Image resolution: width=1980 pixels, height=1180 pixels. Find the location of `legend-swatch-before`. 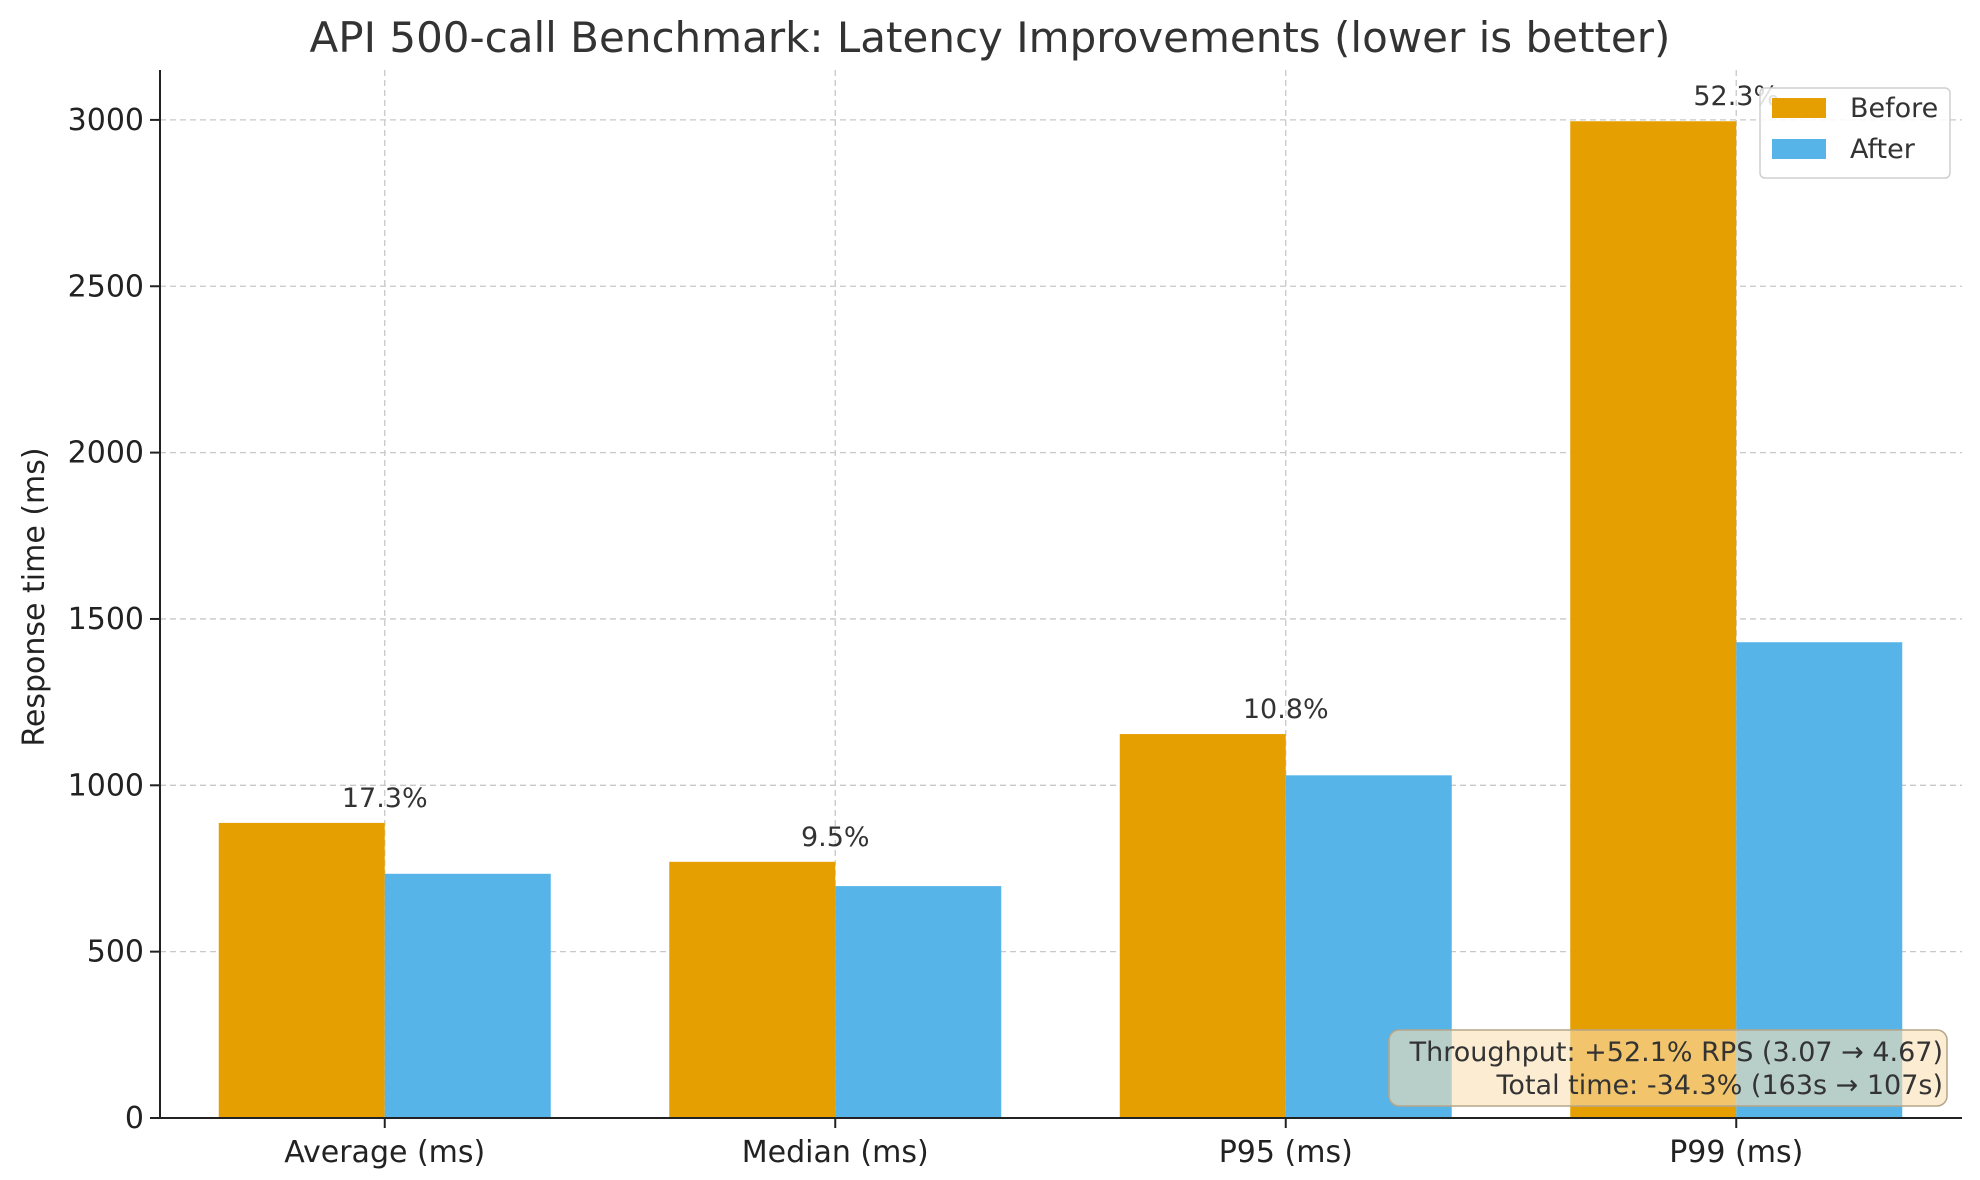

legend-swatch-before is located at coordinates (1799, 108).